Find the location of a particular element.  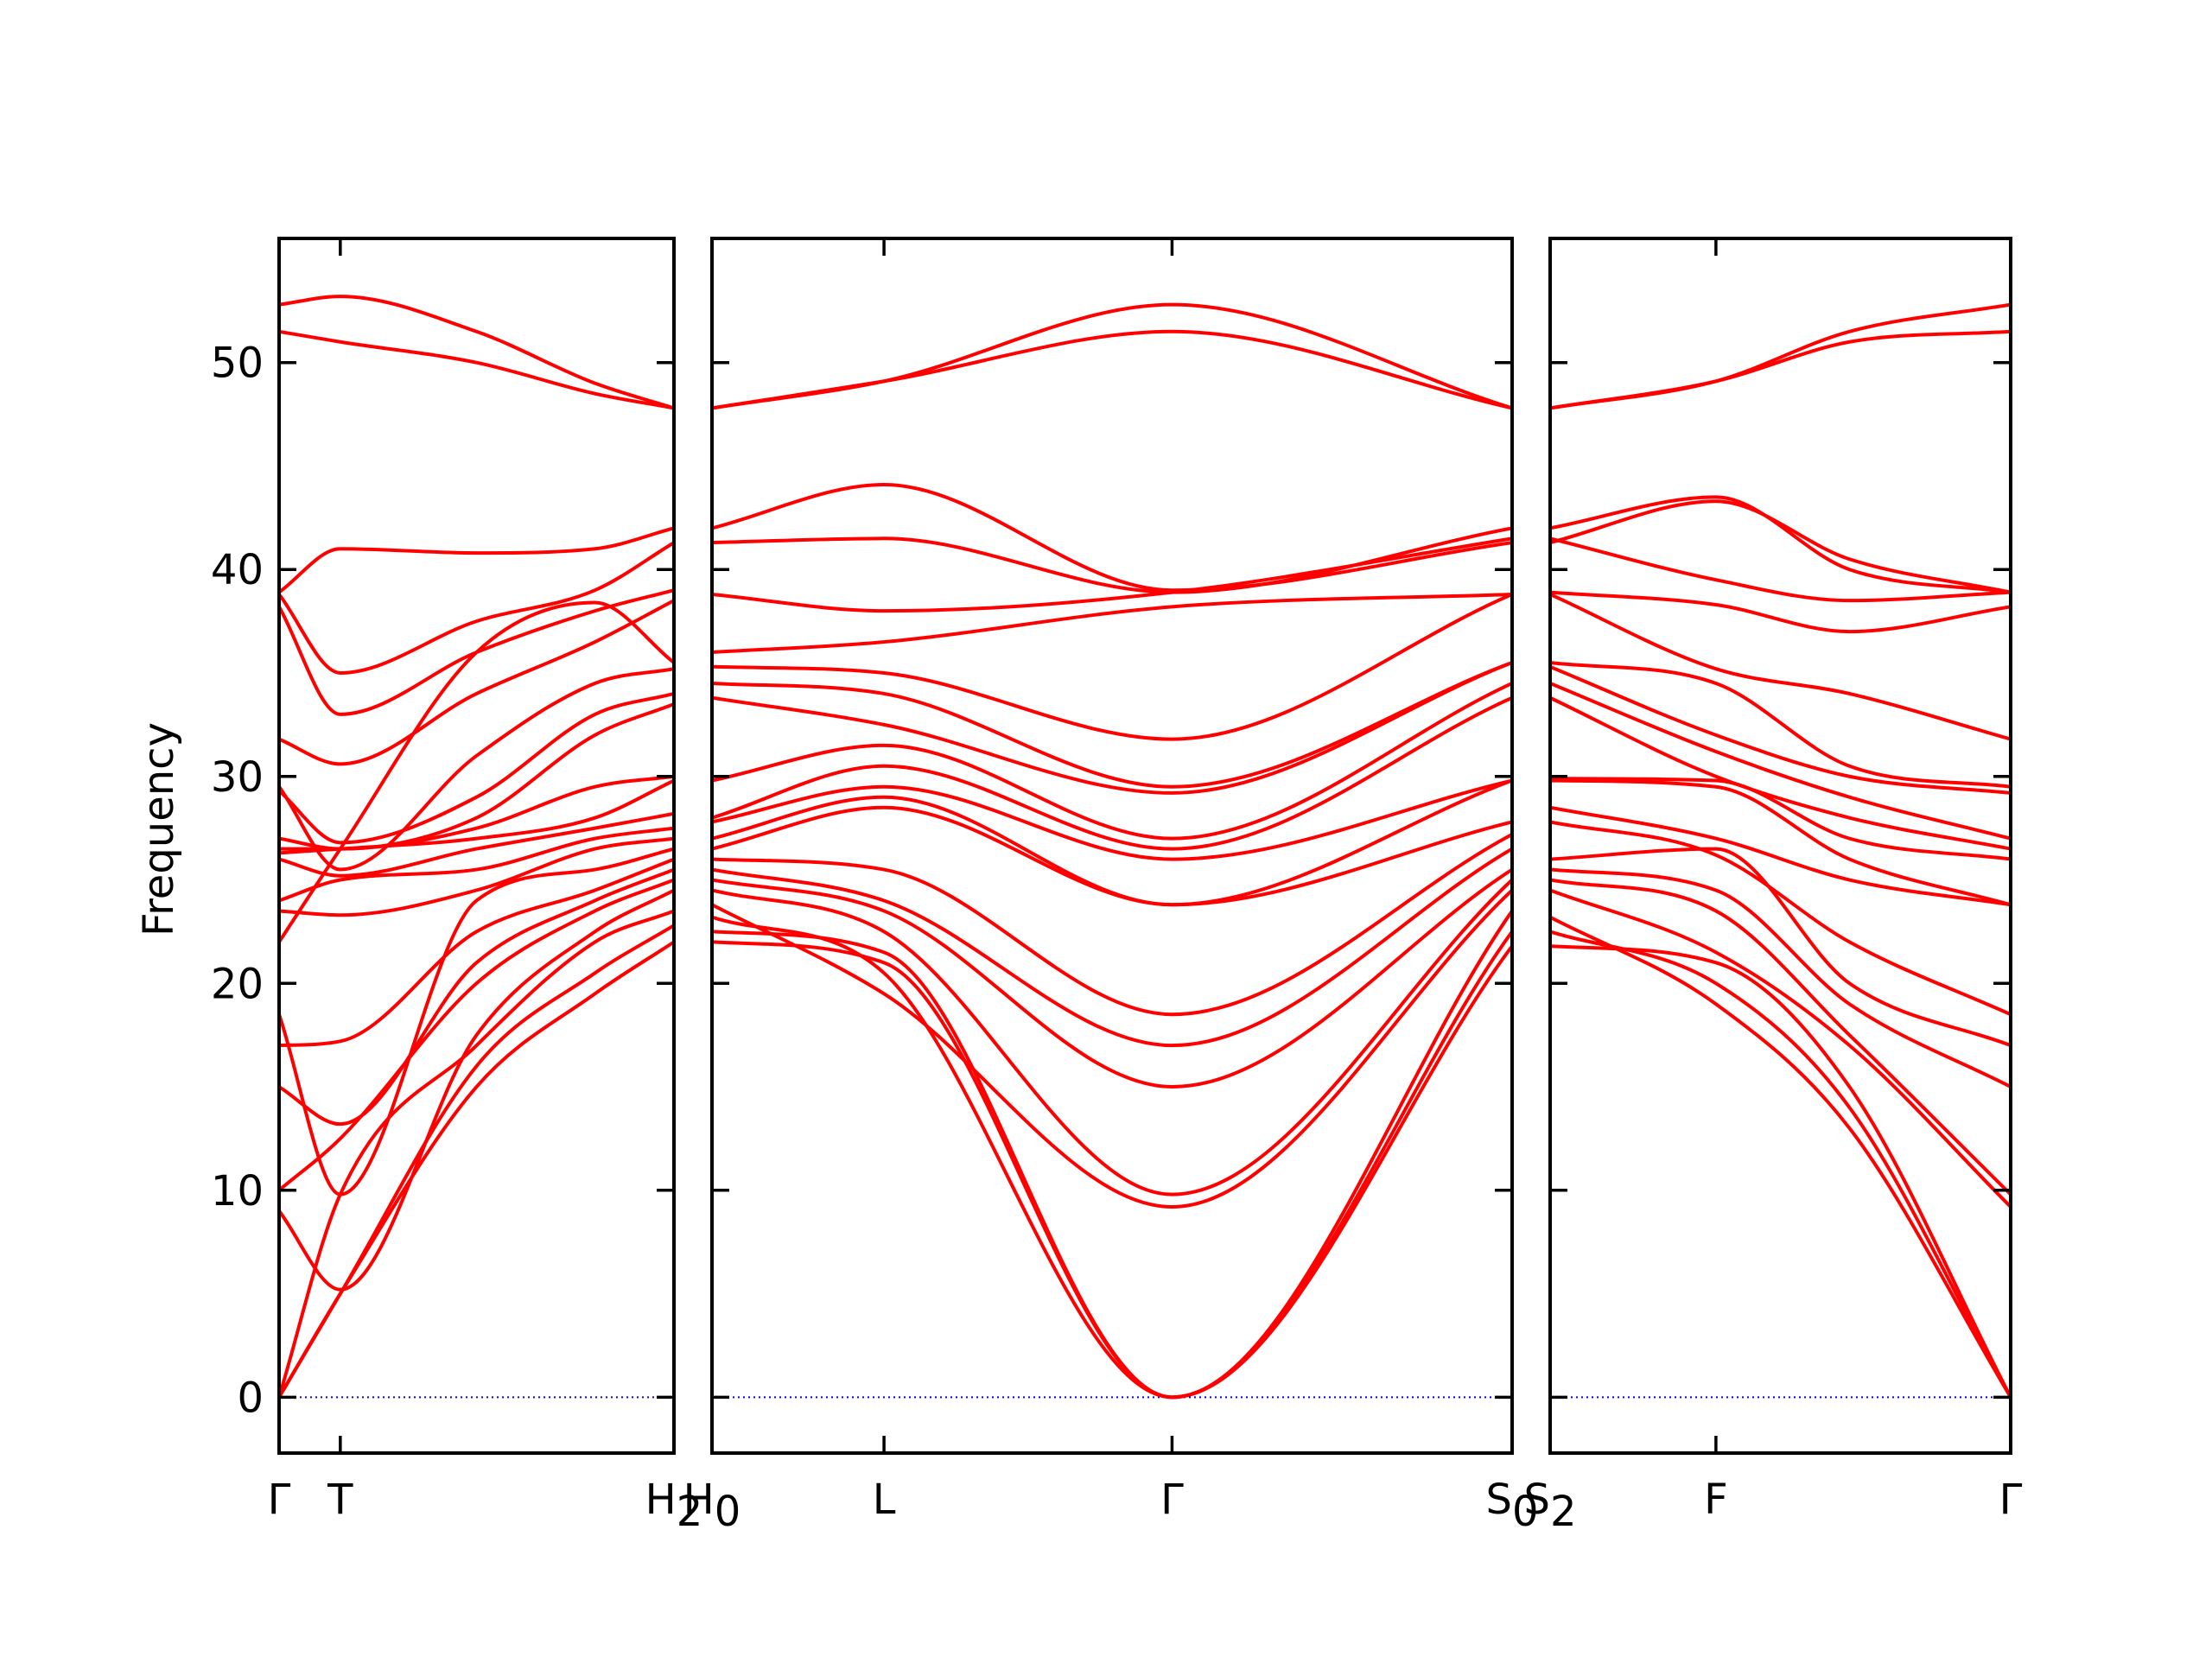

y-axis: 0 10 20 30 40 50 is located at coordinates (237, 882).